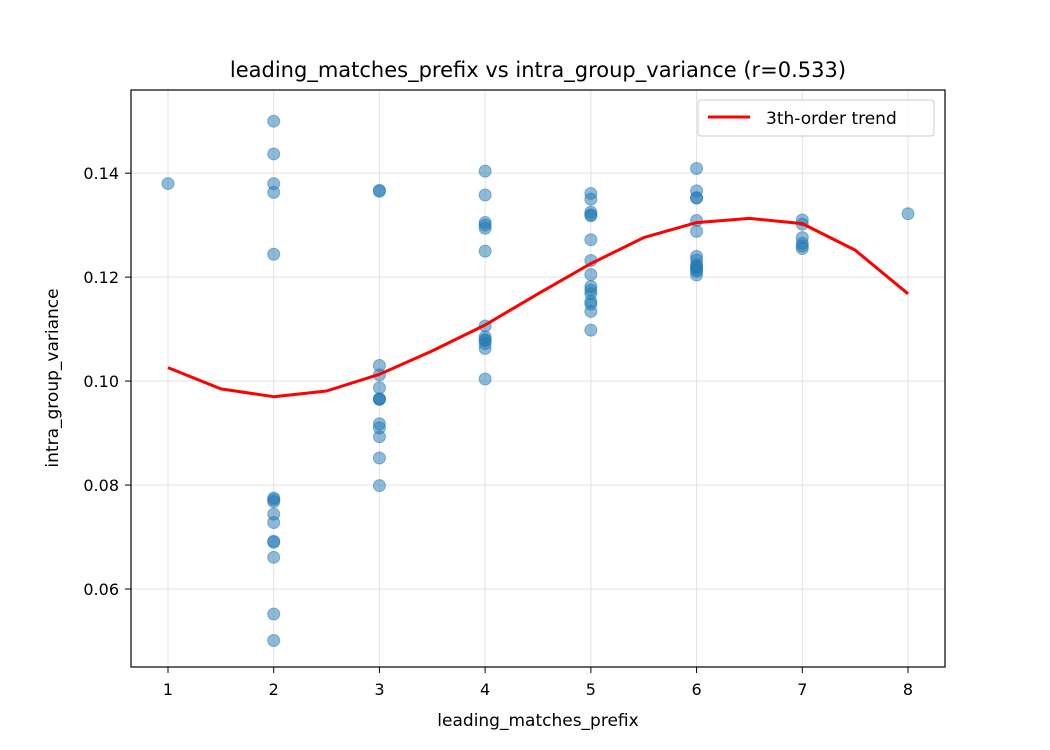 Image resolution: width=1050 pixels, height=750 pixels. What do you see at coordinates (696, 689) in the screenshot?
I see `x-tick-label: 6` at bounding box center [696, 689].